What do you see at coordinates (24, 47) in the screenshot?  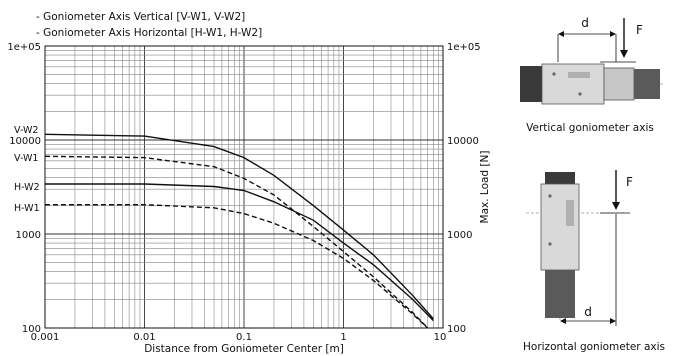 I see `y-tick-label-left: 1e+05` at bounding box center [24, 47].